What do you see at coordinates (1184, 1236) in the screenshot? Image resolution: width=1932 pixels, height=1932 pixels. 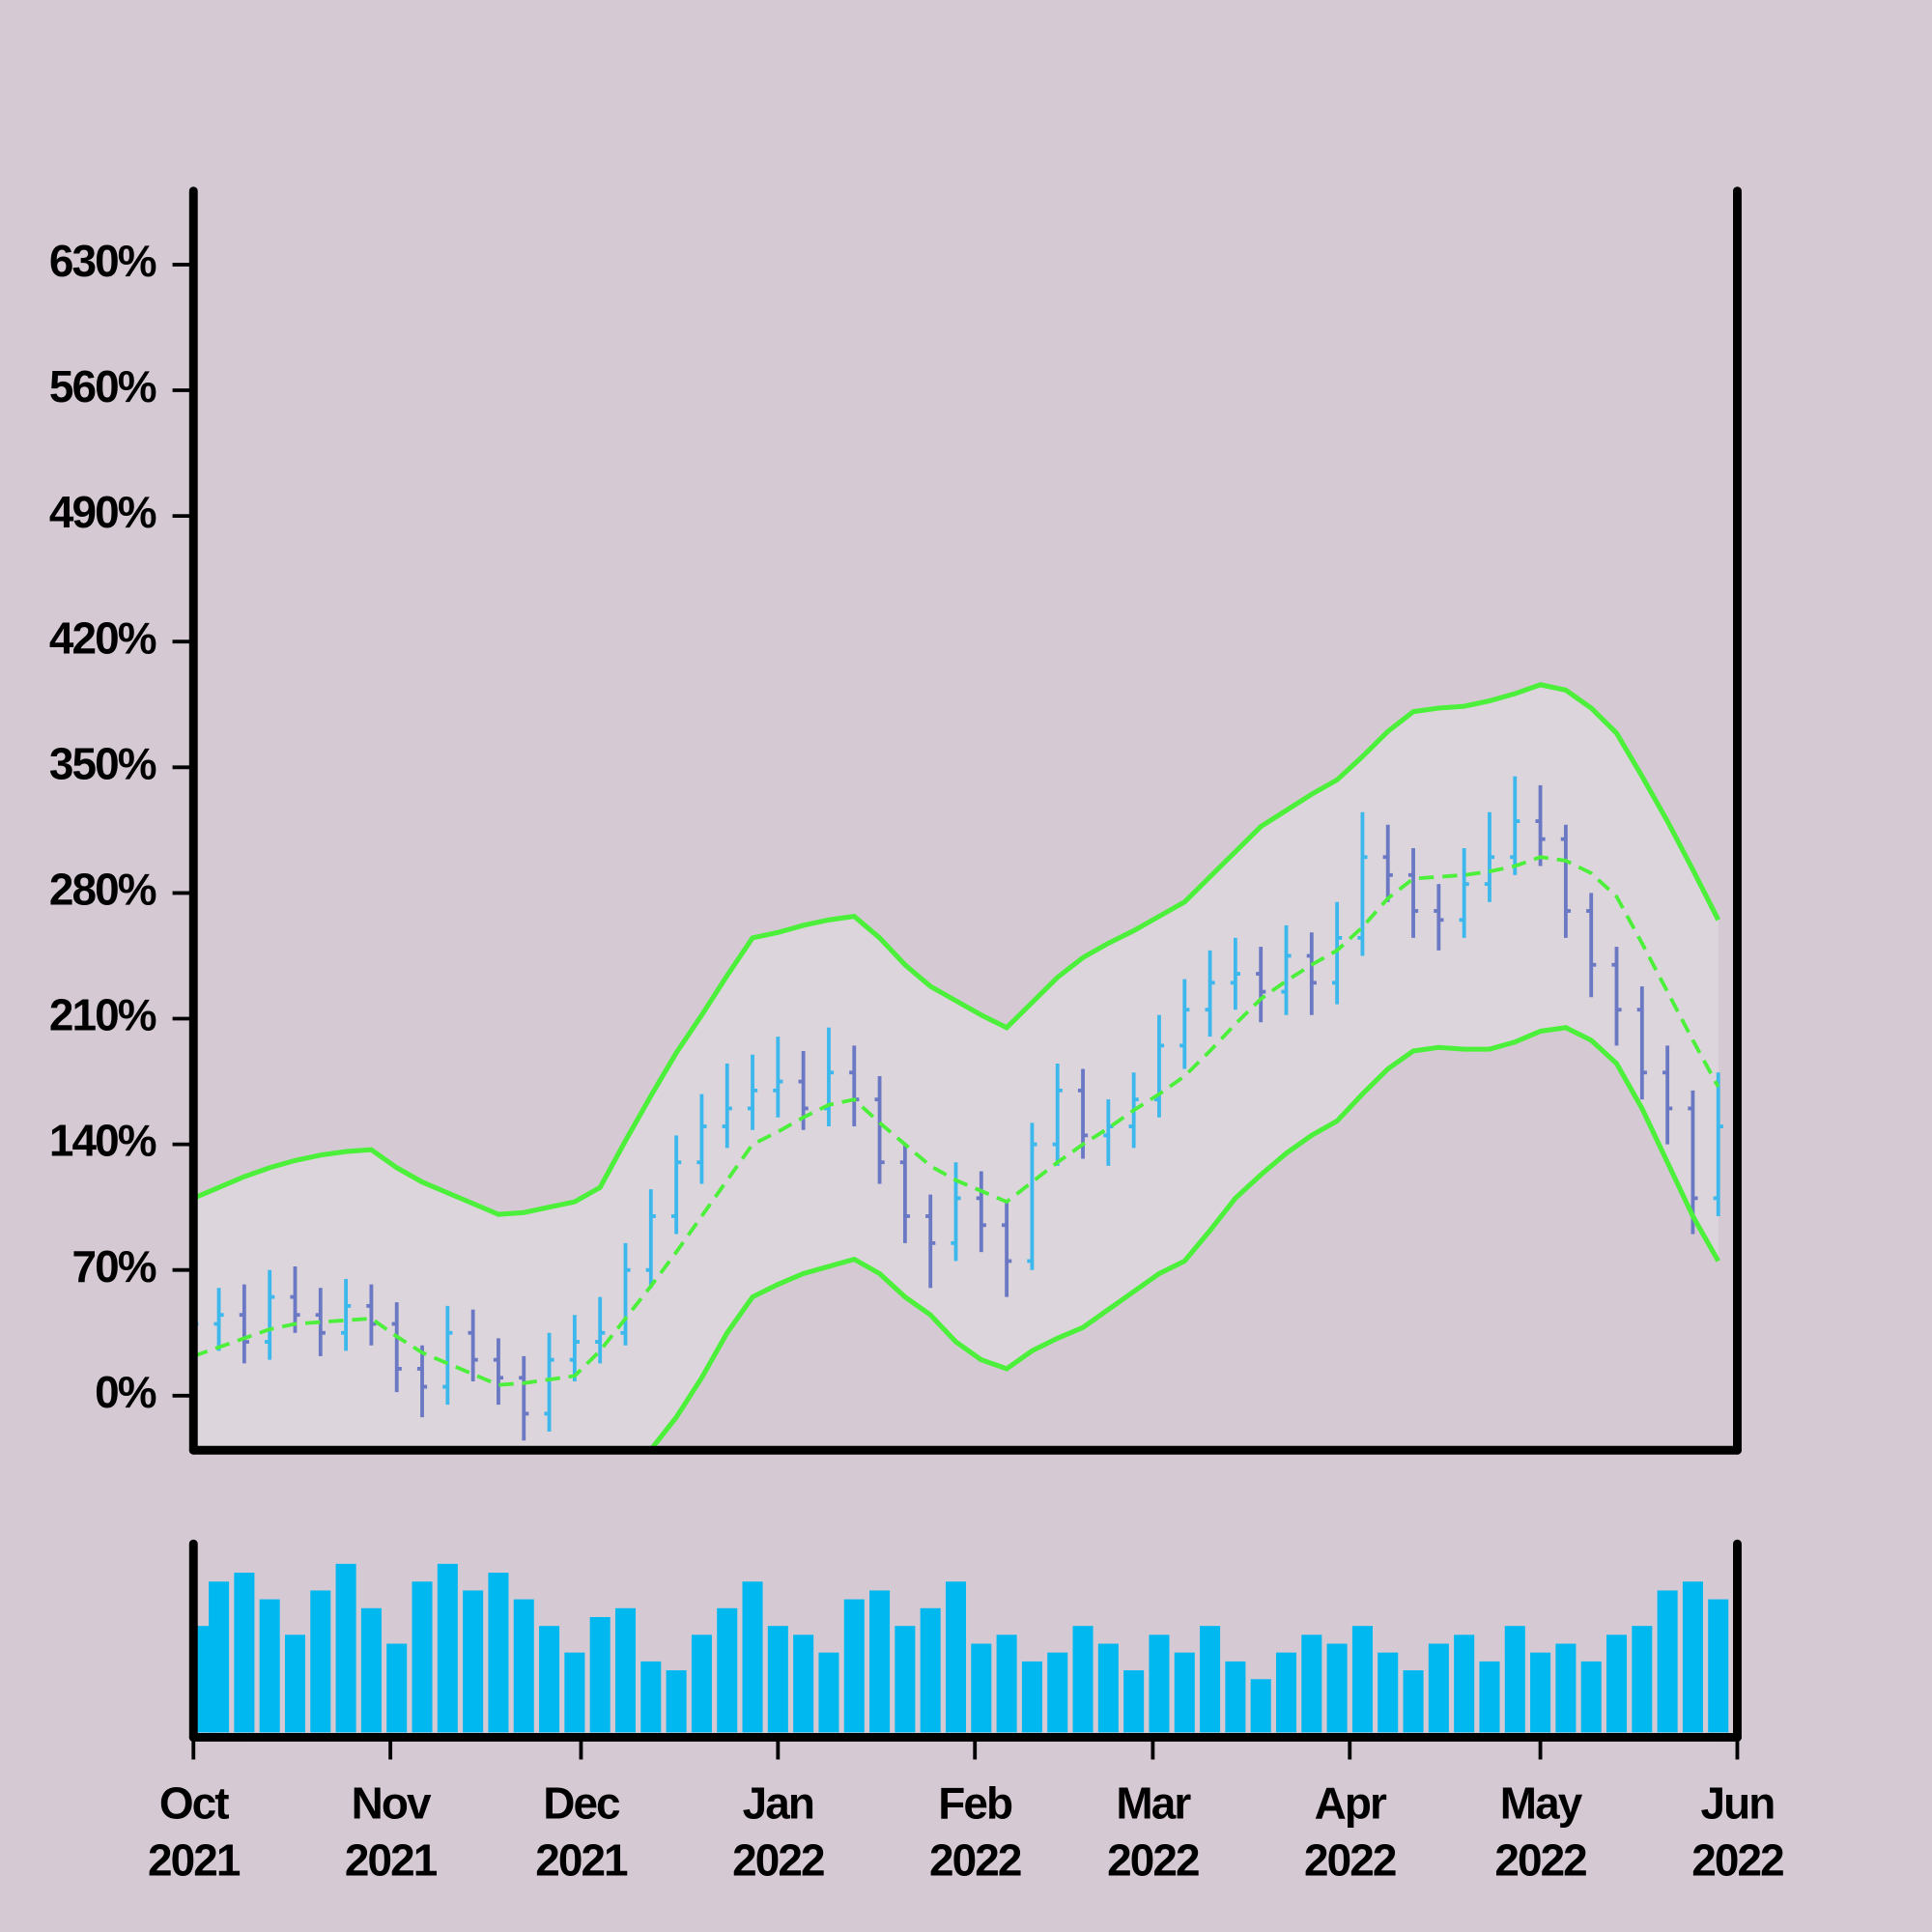 I see `lower-band` at bounding box center [1184, 1236].